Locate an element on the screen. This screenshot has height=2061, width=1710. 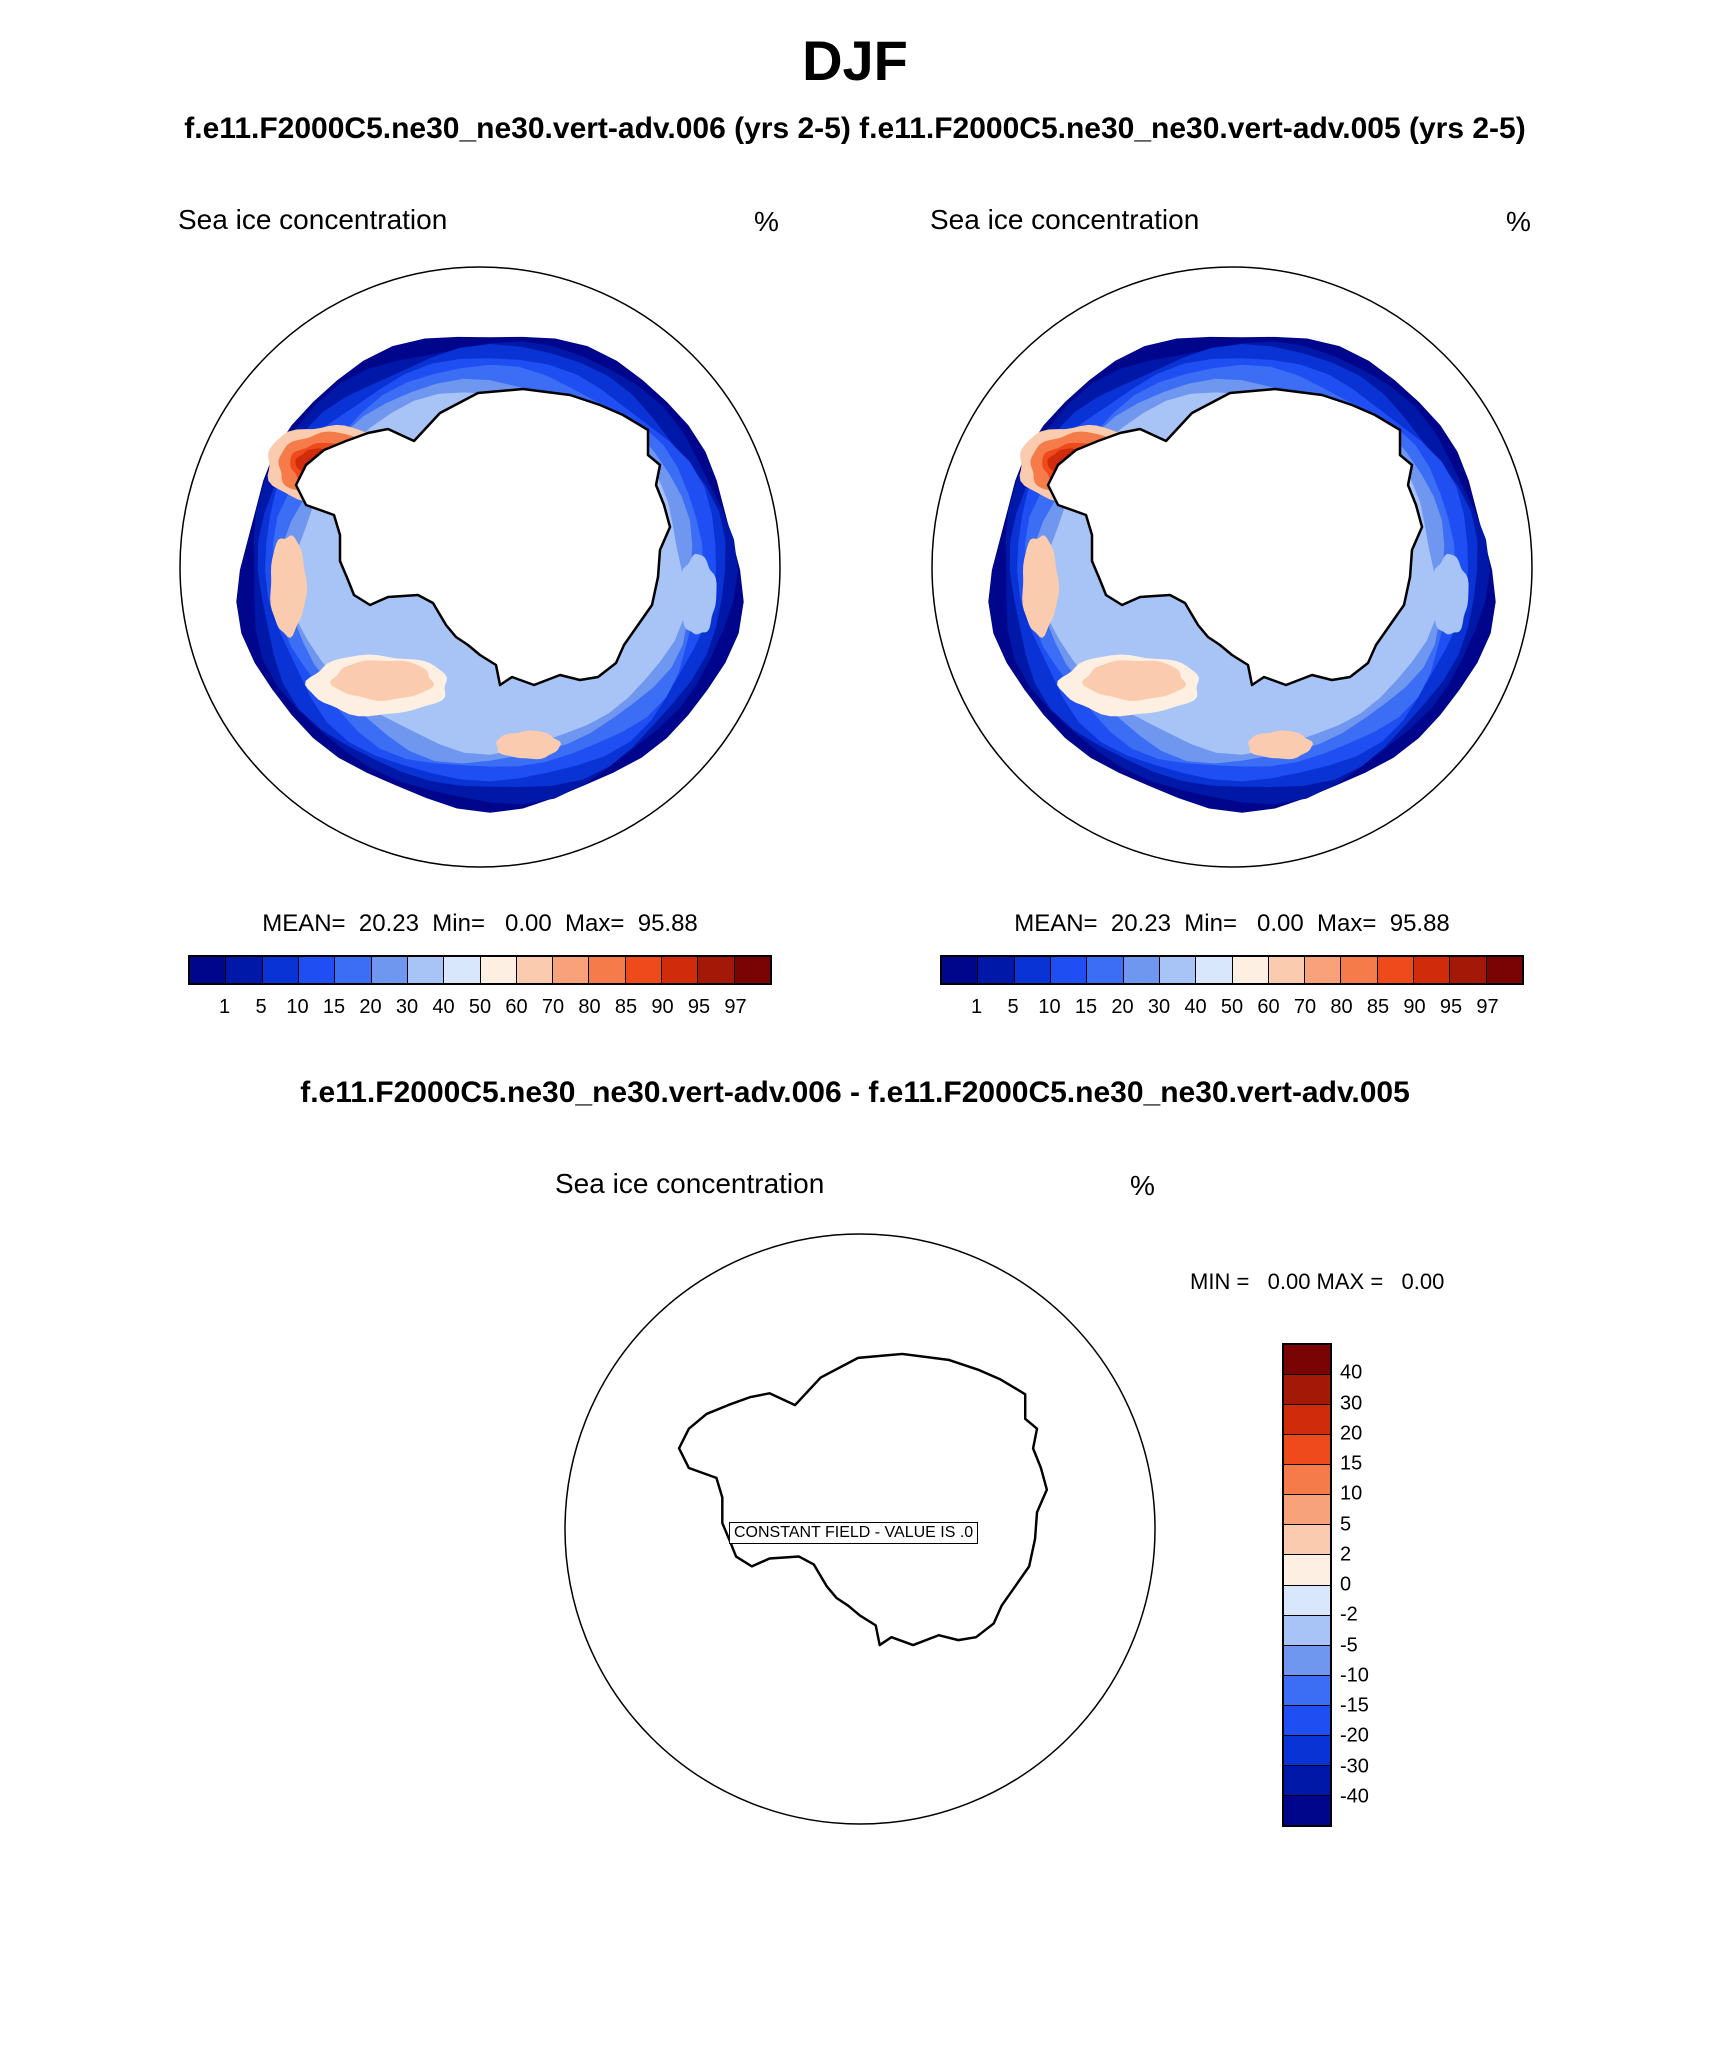
panel-right-colorbar-tick-label: 95 is located at coordinates (1451, 1007).